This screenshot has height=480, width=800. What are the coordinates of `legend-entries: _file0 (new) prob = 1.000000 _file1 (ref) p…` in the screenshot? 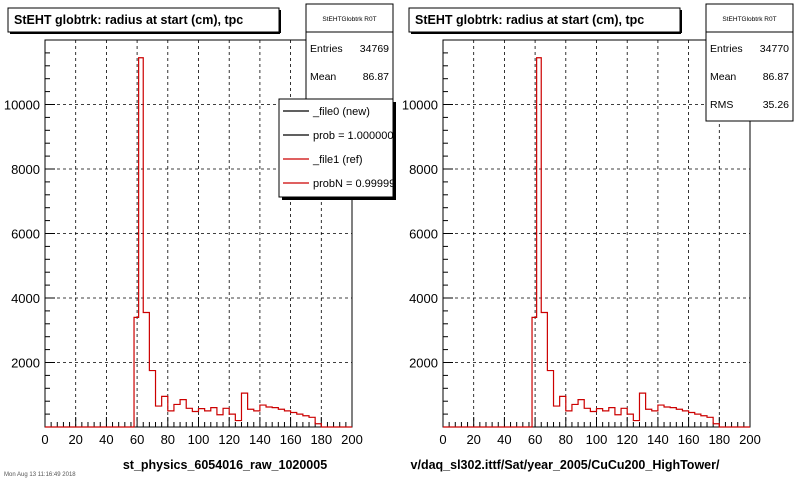 It's located at (342, 148).